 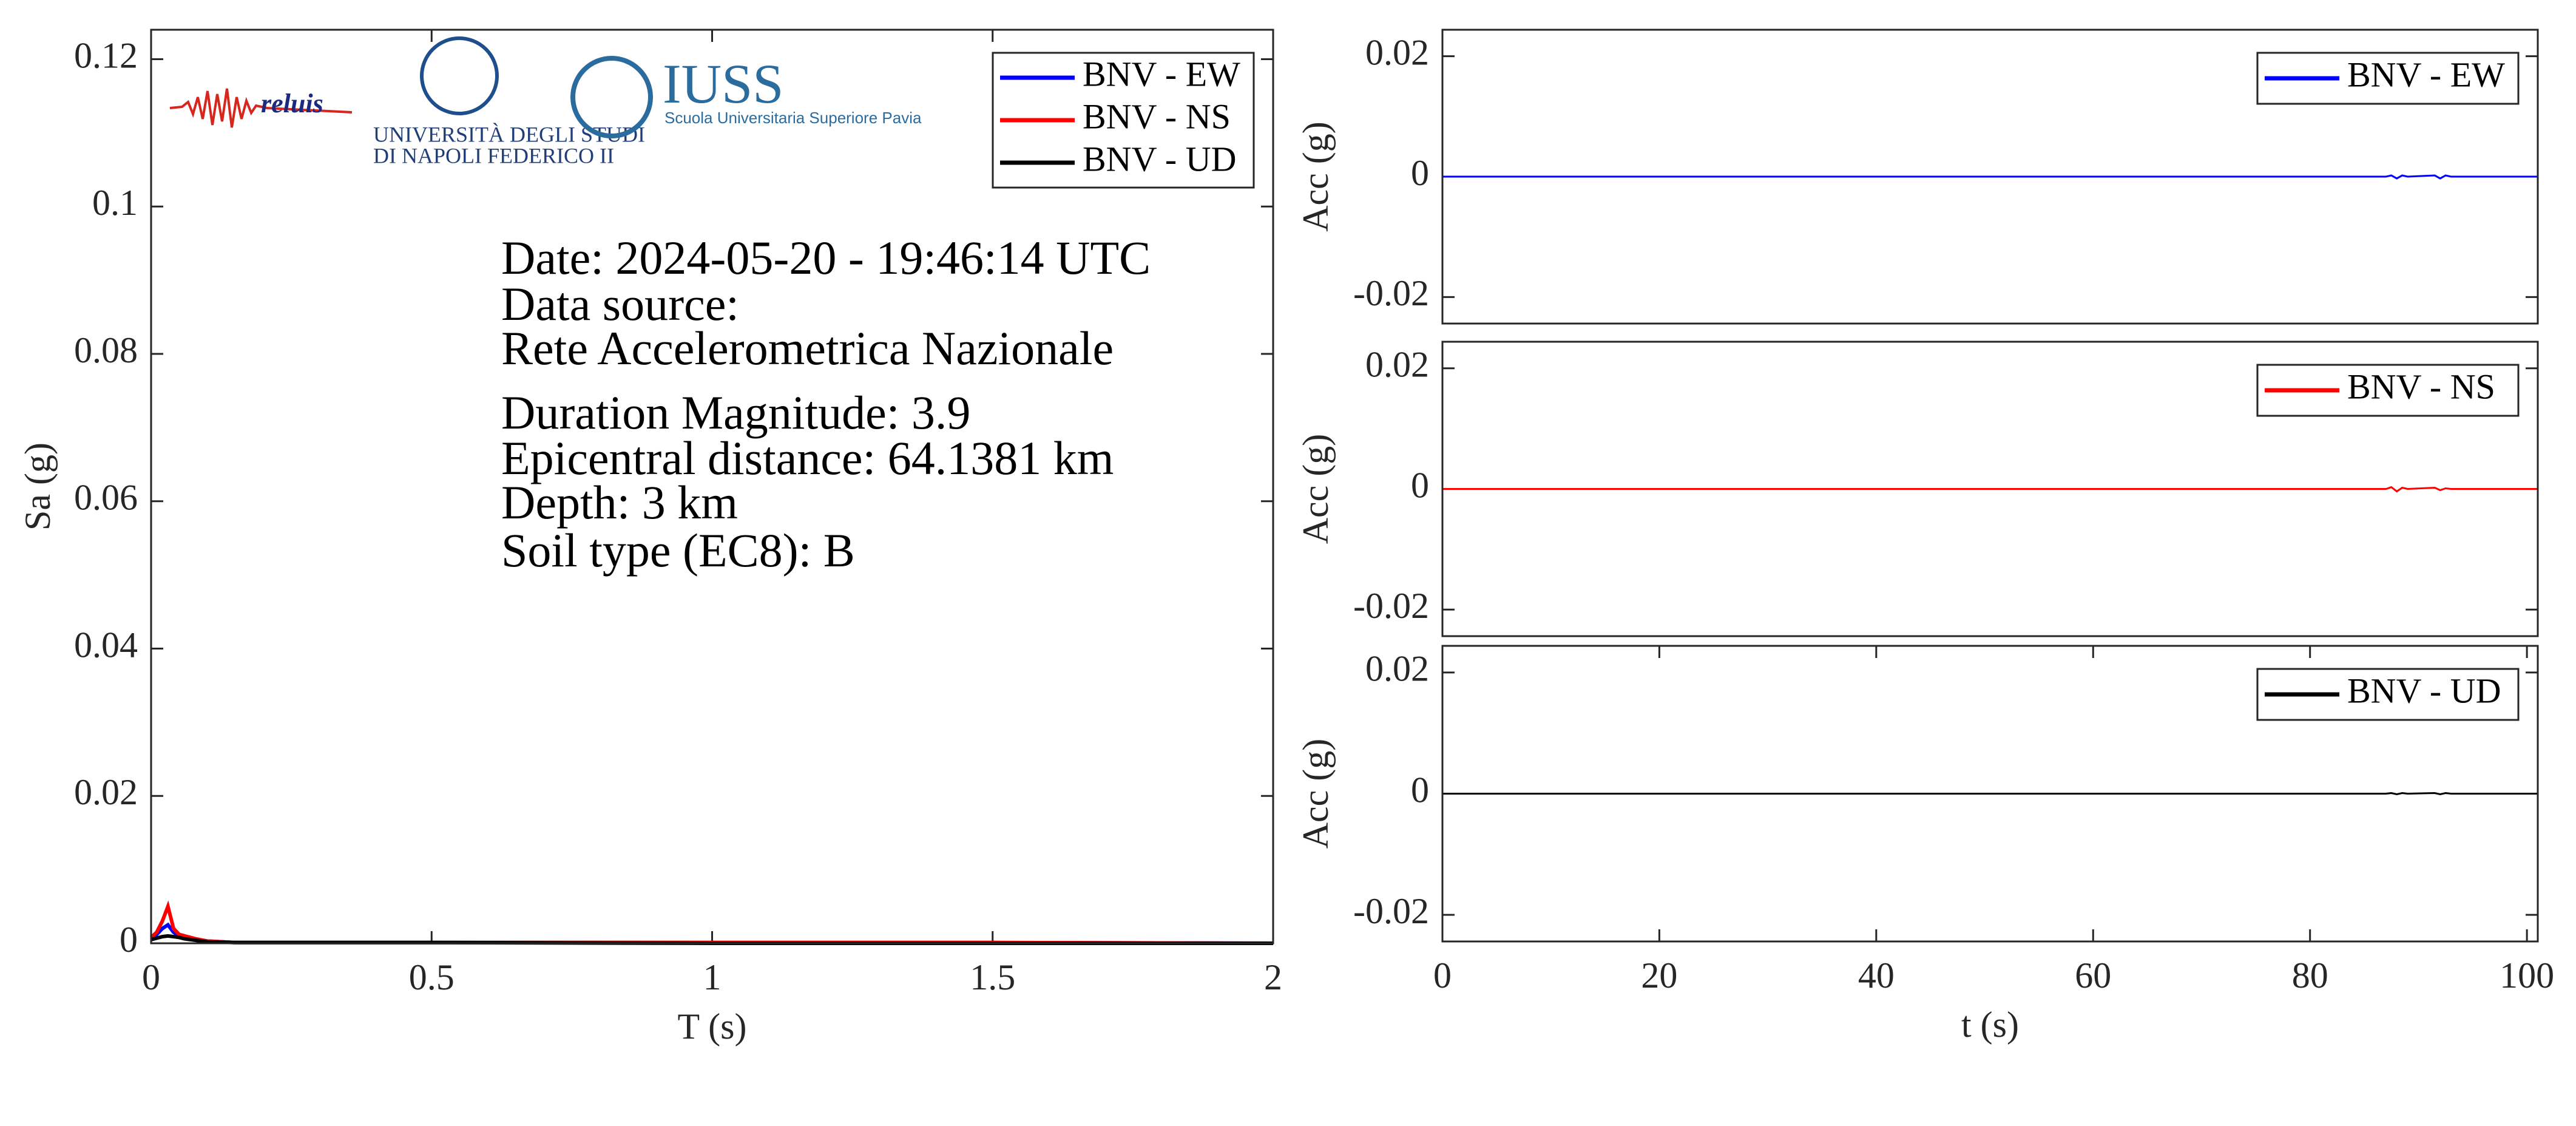 What do you see at coordinates (826, 257) in the screenshot?
I see `annotation: Date: 2024-05-20 - 19:46:14 UTC` at bounding box center [826, 257].